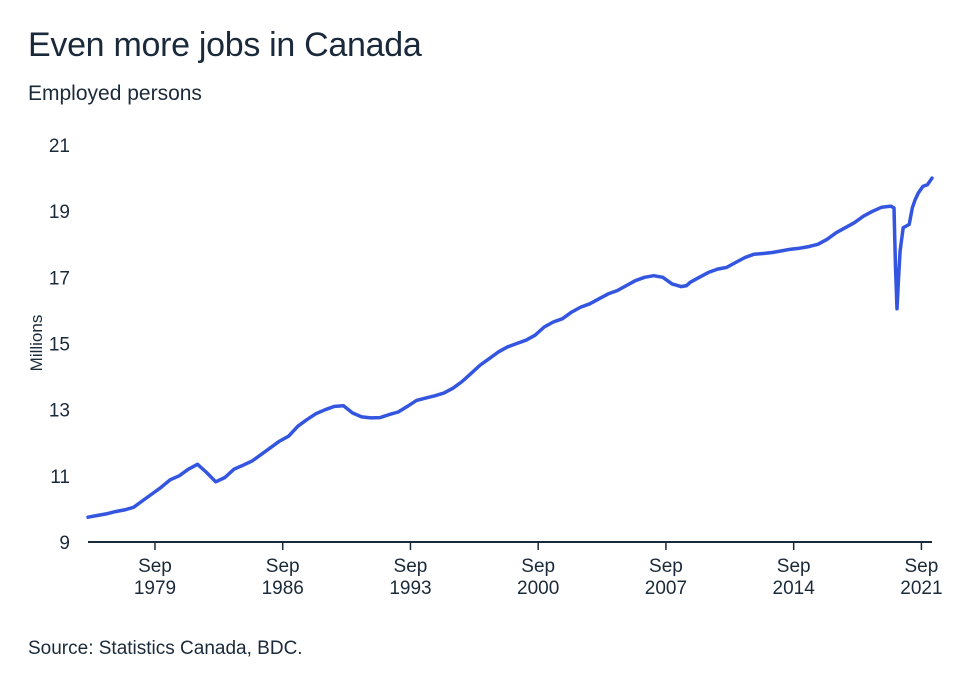 This screenshot has width=960, height=694. Describe the element at coordinates (225, 45) in the screenshot. I see `chart-title: Even more jobs in Canada` at that location.